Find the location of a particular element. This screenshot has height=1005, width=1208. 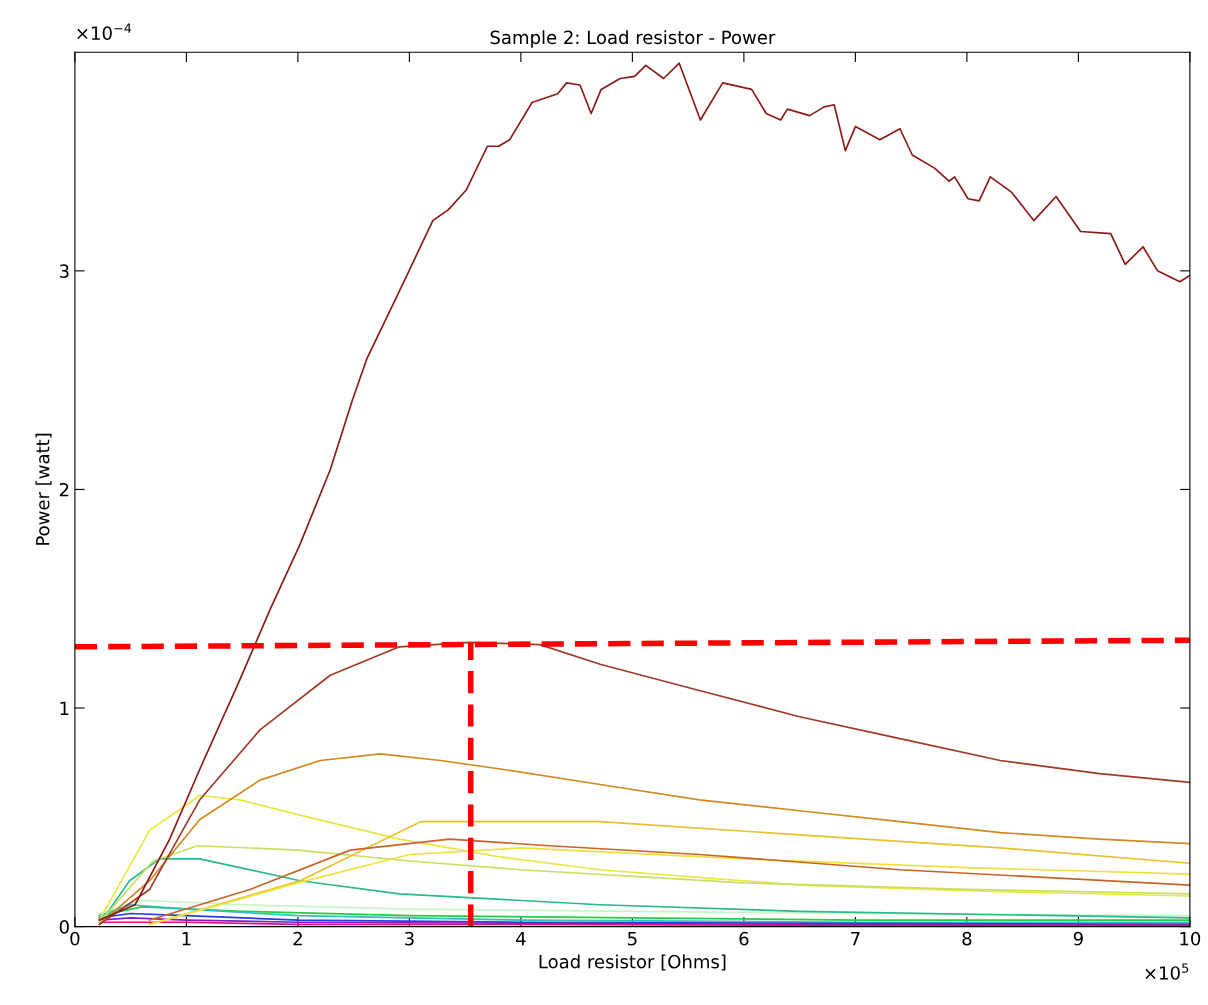

y-tick-label: 3 is located at coordinates (64, 271).